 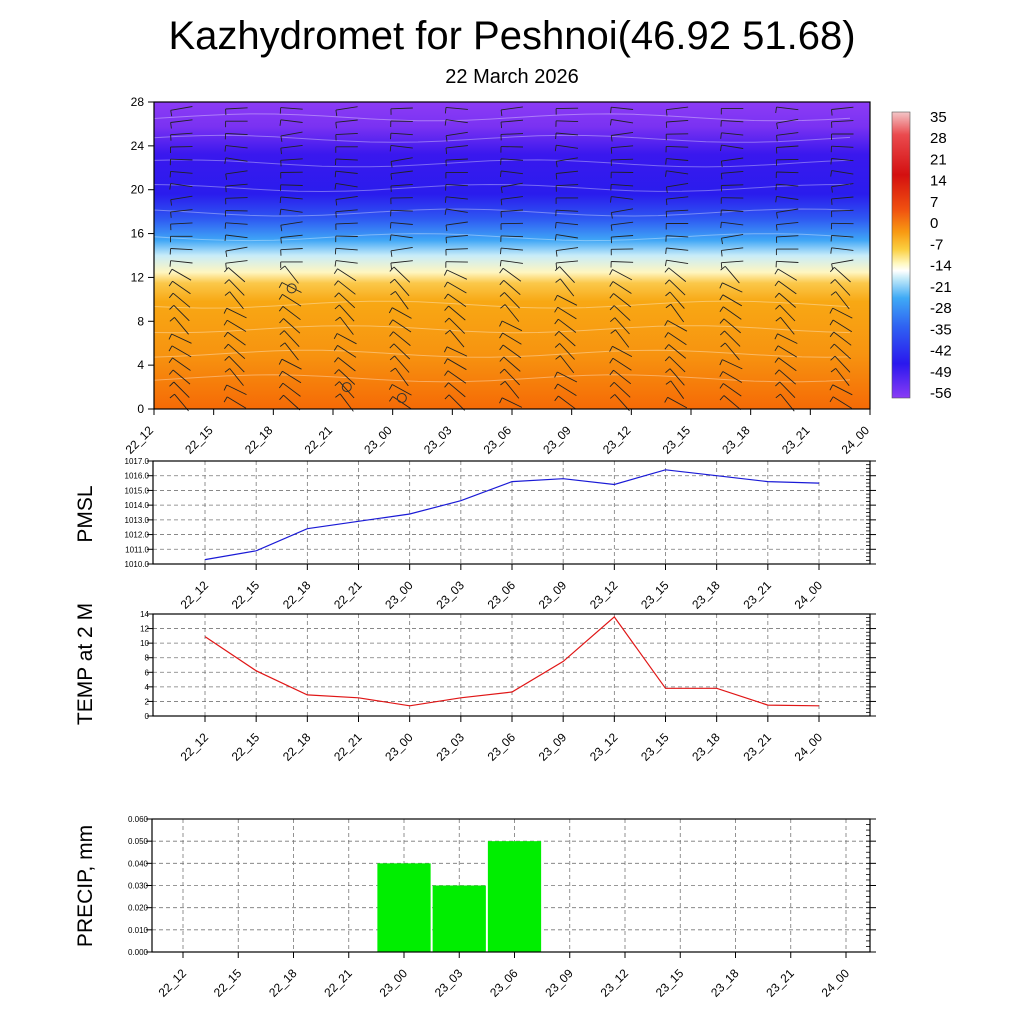 What do you see at coordinates (502, 378) in the screenshot?
I see `contour-line` at bounding box center [502, 378].